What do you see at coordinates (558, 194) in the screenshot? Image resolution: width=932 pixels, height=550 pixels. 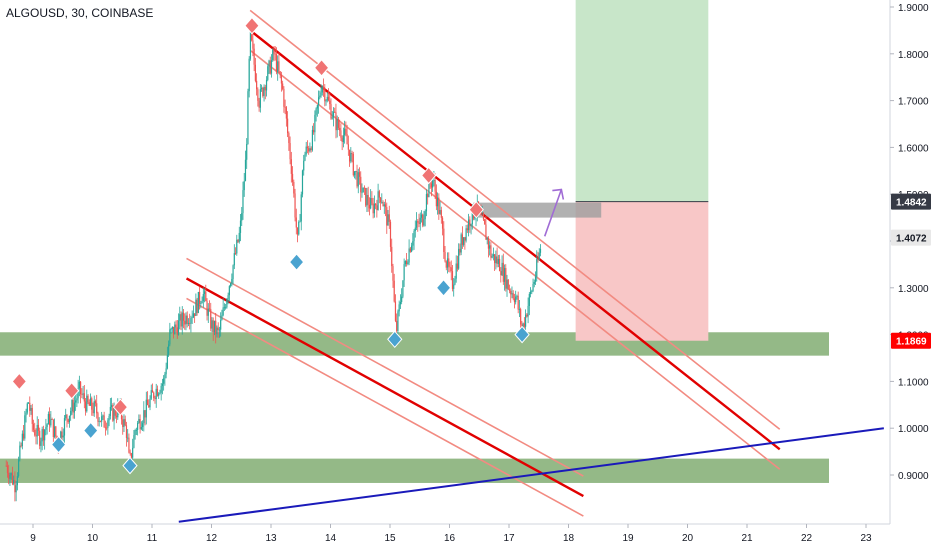 I see `projection-arrow-head` at bounding box center [558, 194].